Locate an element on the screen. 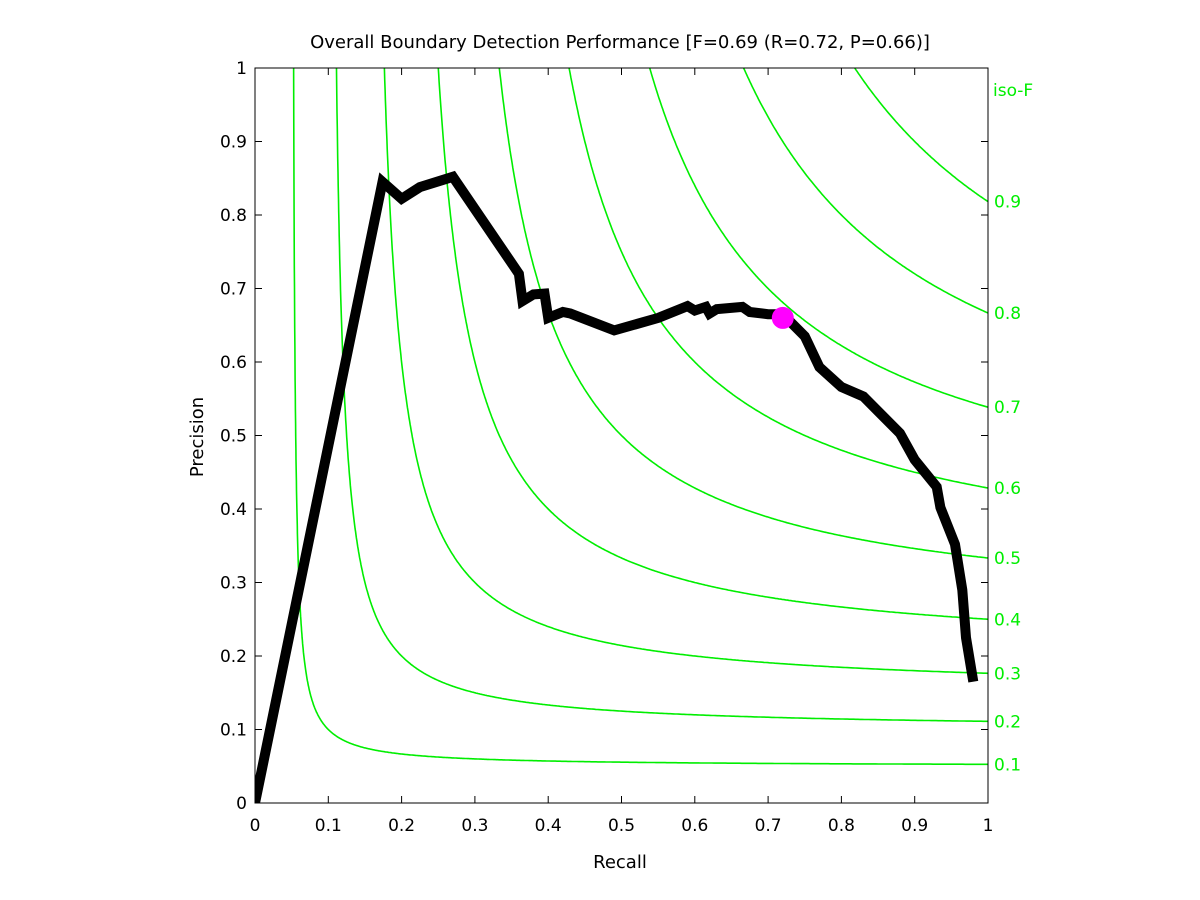 This screenshot has height=900, width=1200. x-tick-label: 1 is located at coordinates (988, 826).